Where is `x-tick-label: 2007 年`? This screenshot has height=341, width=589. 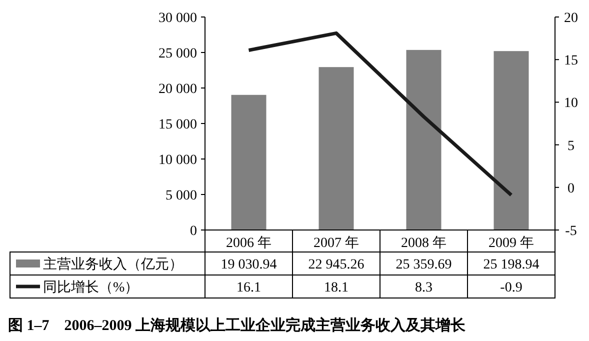 x-tick-label: 2007 年 is located at coordinates (336, 243).